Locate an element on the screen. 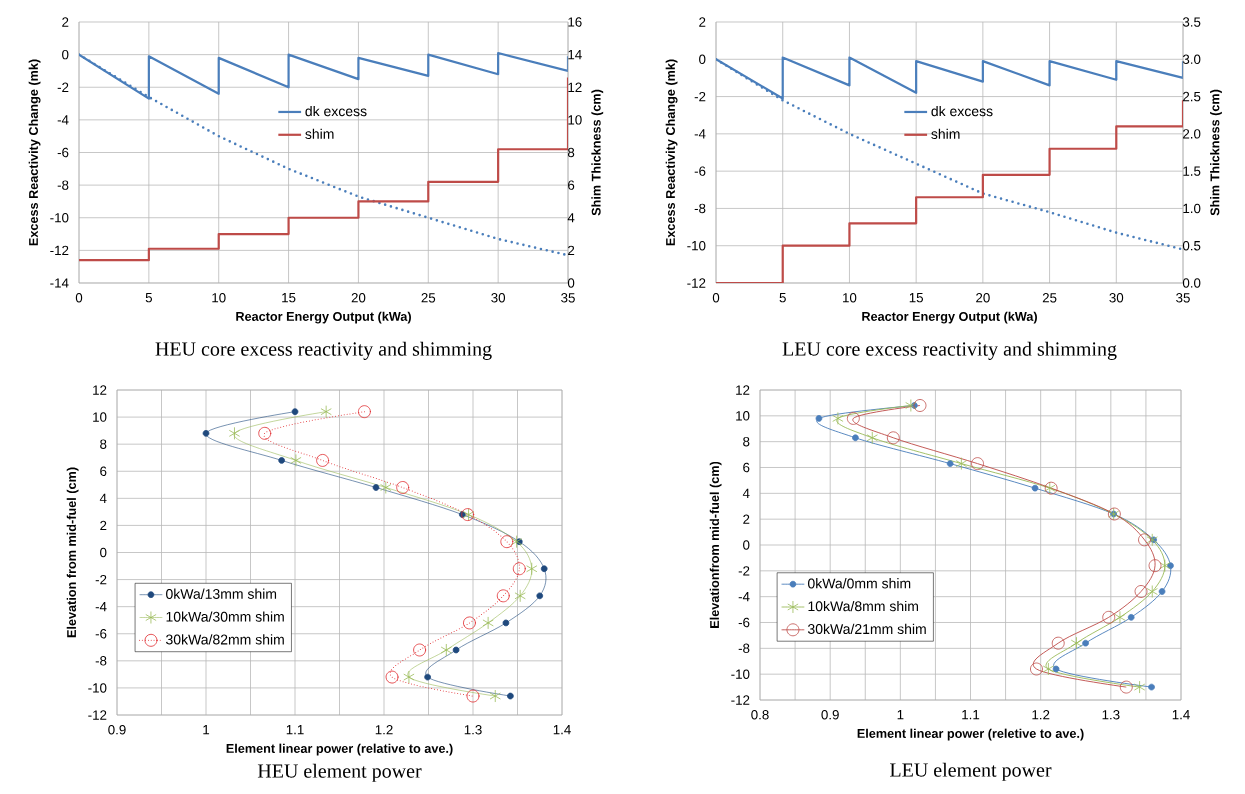 The height and width of the screenshot is (794, 1245). x-axis-title: Element linear power (relative to ave.) is located at coordinates (339, 749).